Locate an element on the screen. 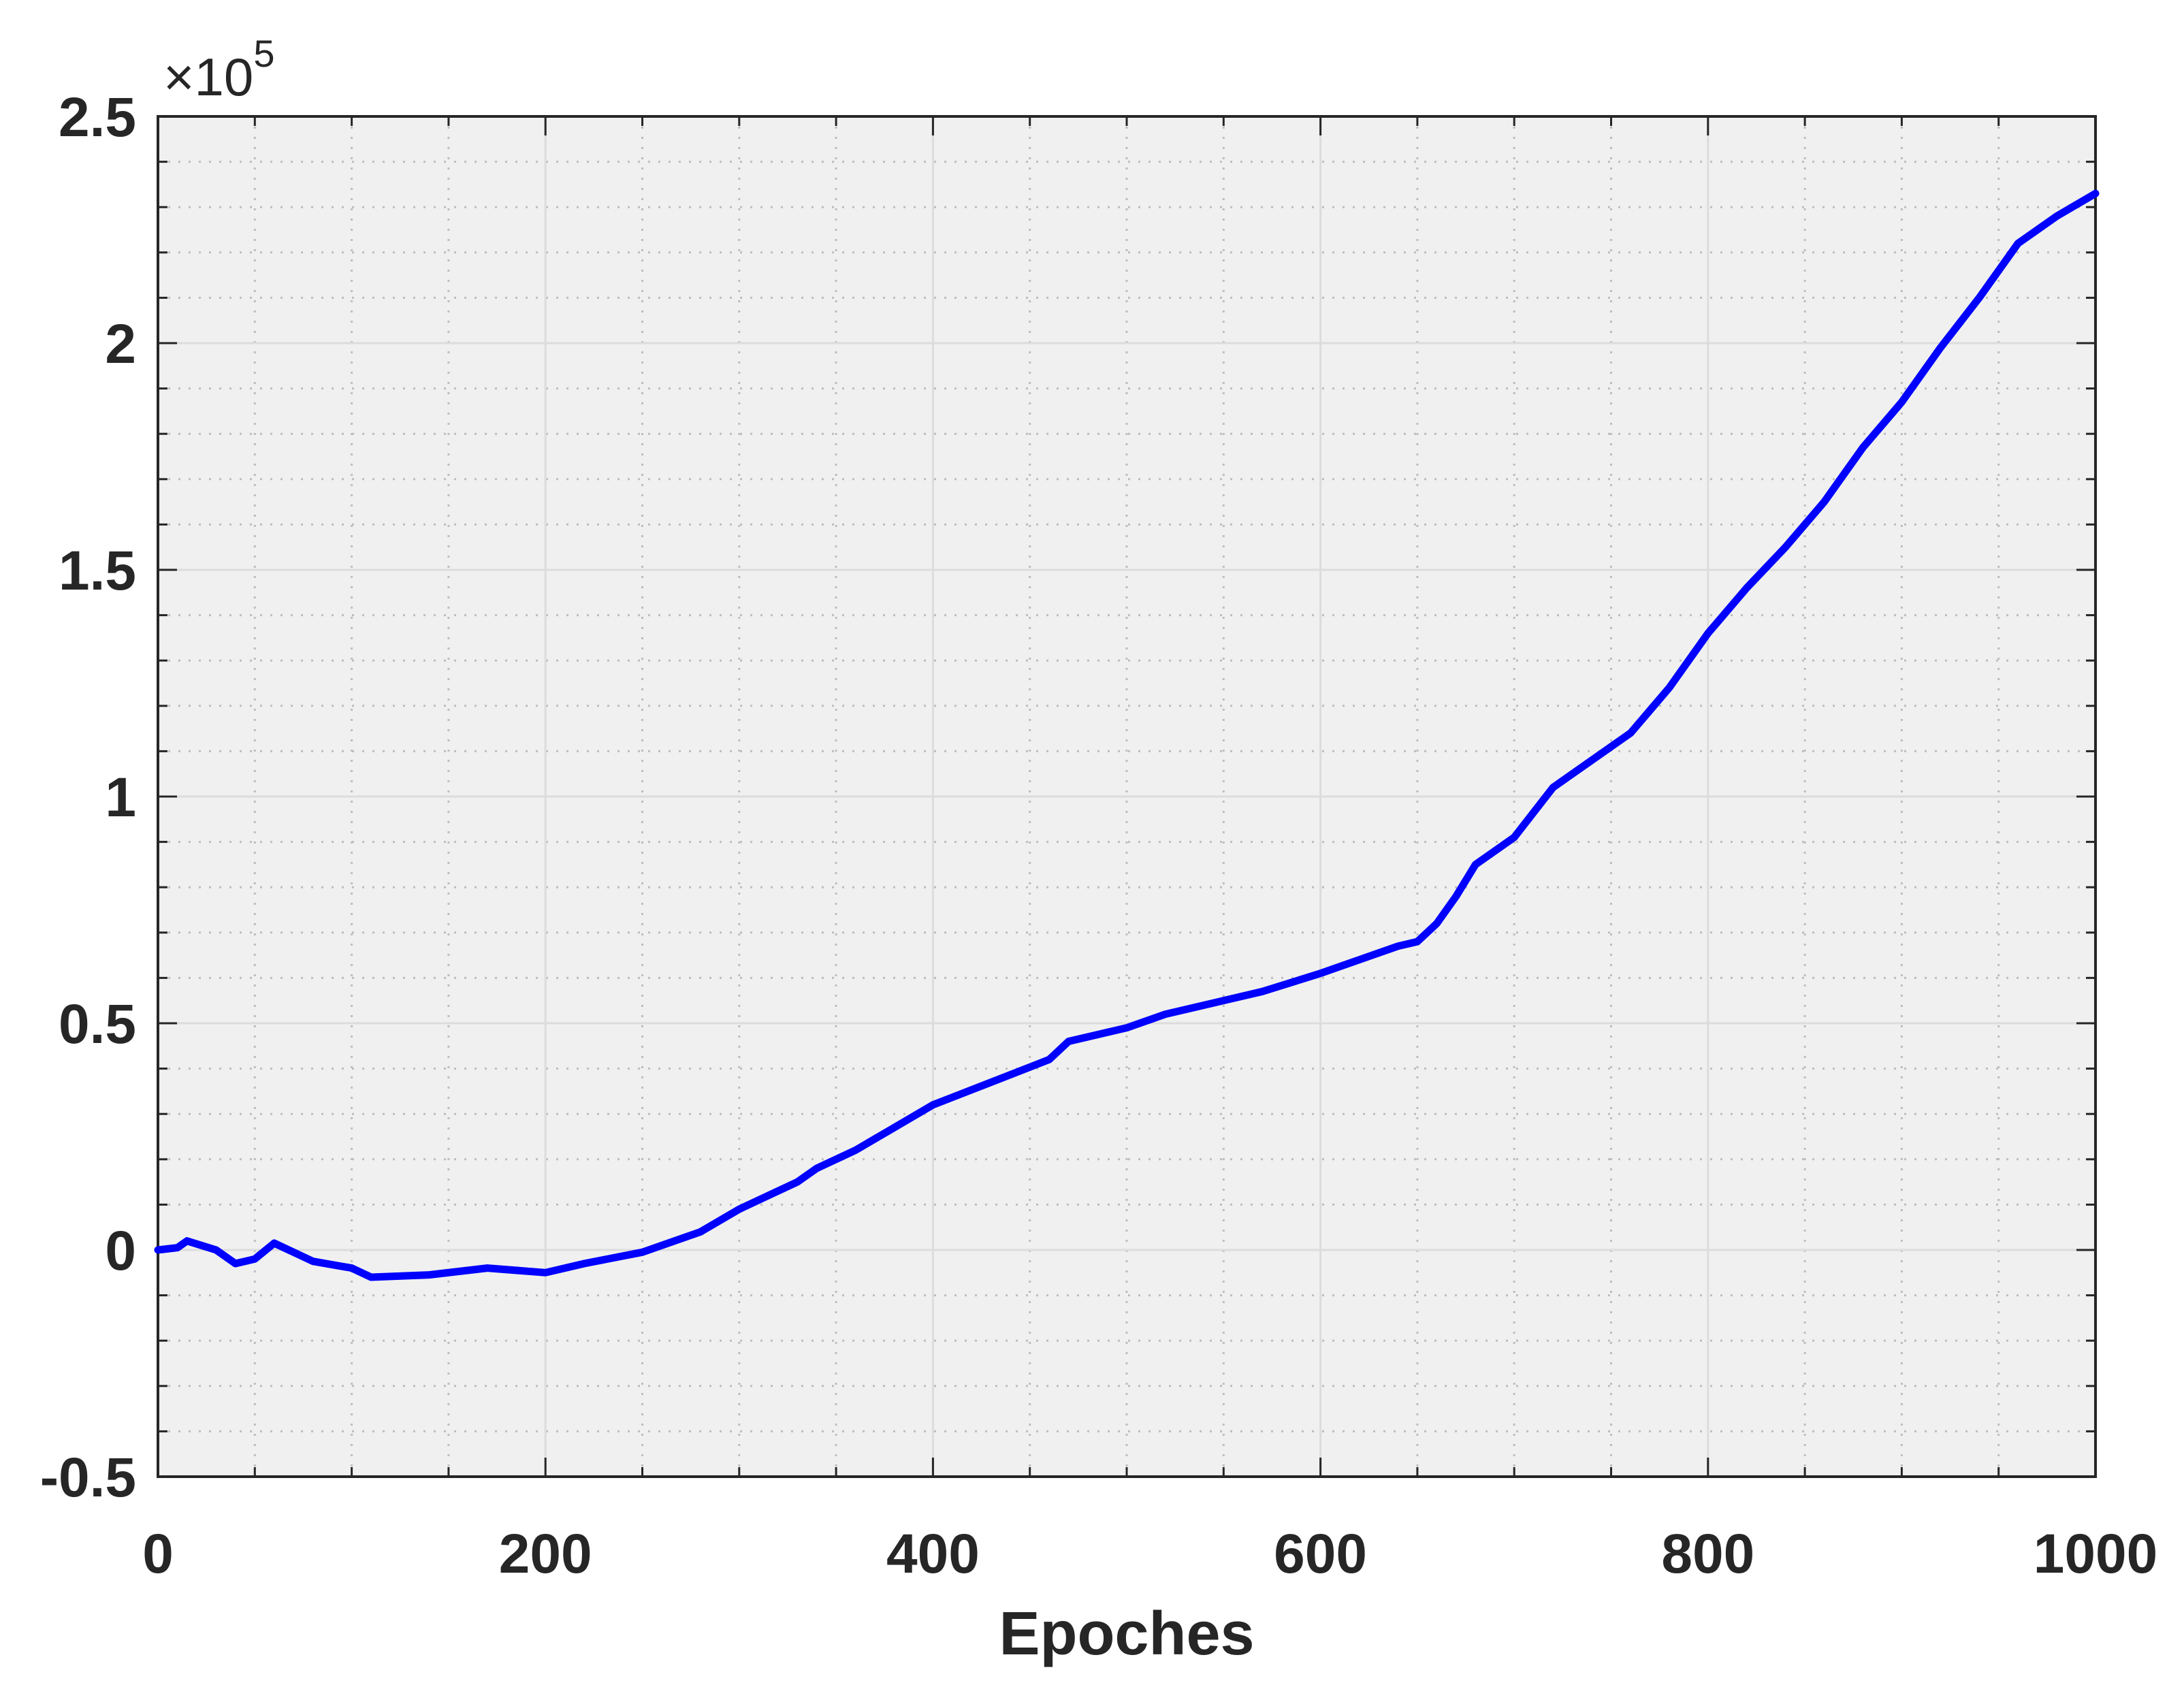 The height and width of the screenshot is (1685, 2184). y-tick-label: 2 is located at coordinates (121, 344).